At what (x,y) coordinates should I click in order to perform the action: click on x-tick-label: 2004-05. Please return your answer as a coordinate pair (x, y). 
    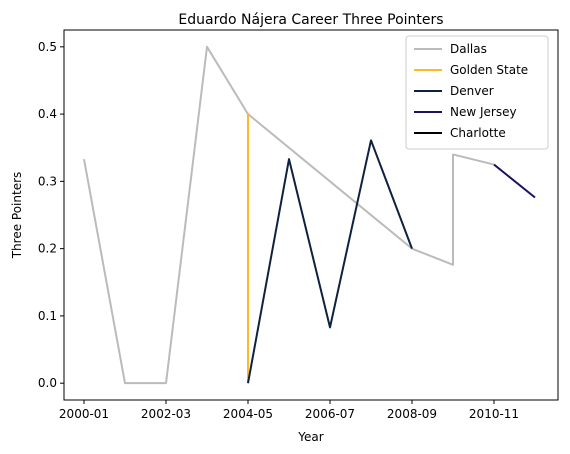
    Looking at the image, I should click on (248, 414).